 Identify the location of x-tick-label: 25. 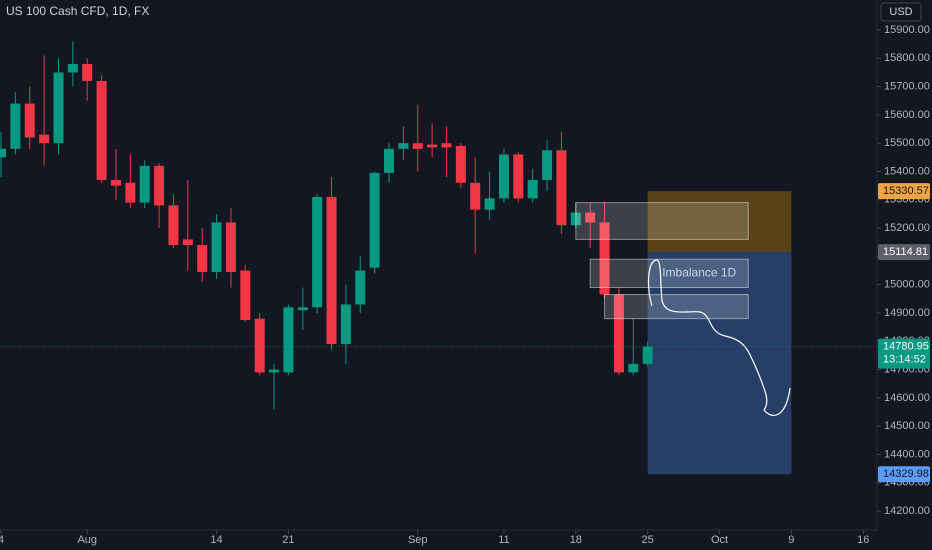
(648, 540).